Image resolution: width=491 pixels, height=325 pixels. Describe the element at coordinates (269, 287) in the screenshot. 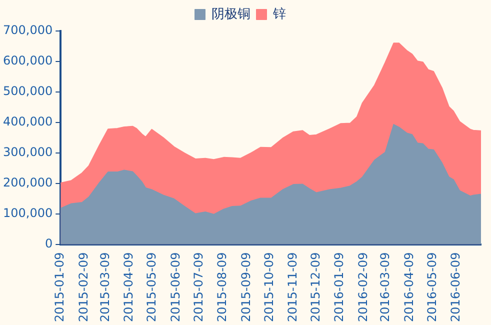

I see `x-tick-label: 2015-10-09` at that location.